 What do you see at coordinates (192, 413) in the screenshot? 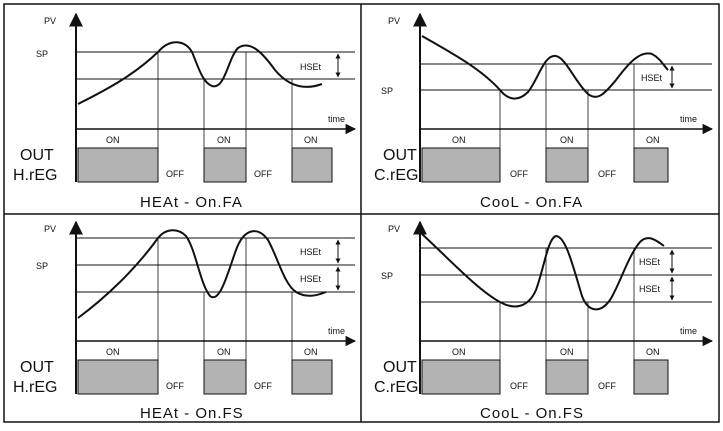
I see `panel-title: HEAt - On.FS` at bounding box center [192, 413].